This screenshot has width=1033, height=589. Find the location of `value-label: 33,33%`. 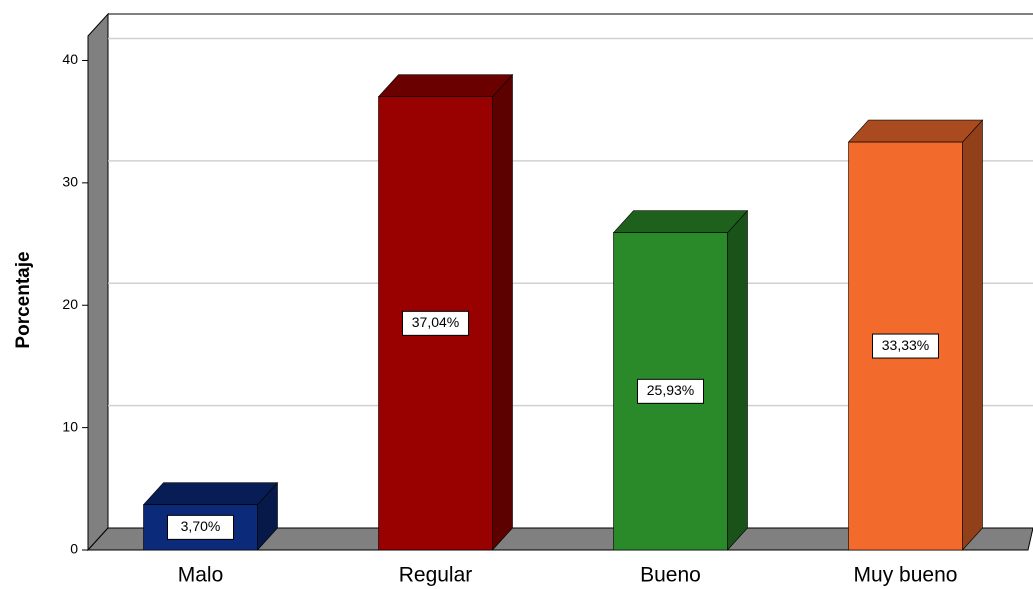

value-label: 33,33% is located at coordinates (905, 345).